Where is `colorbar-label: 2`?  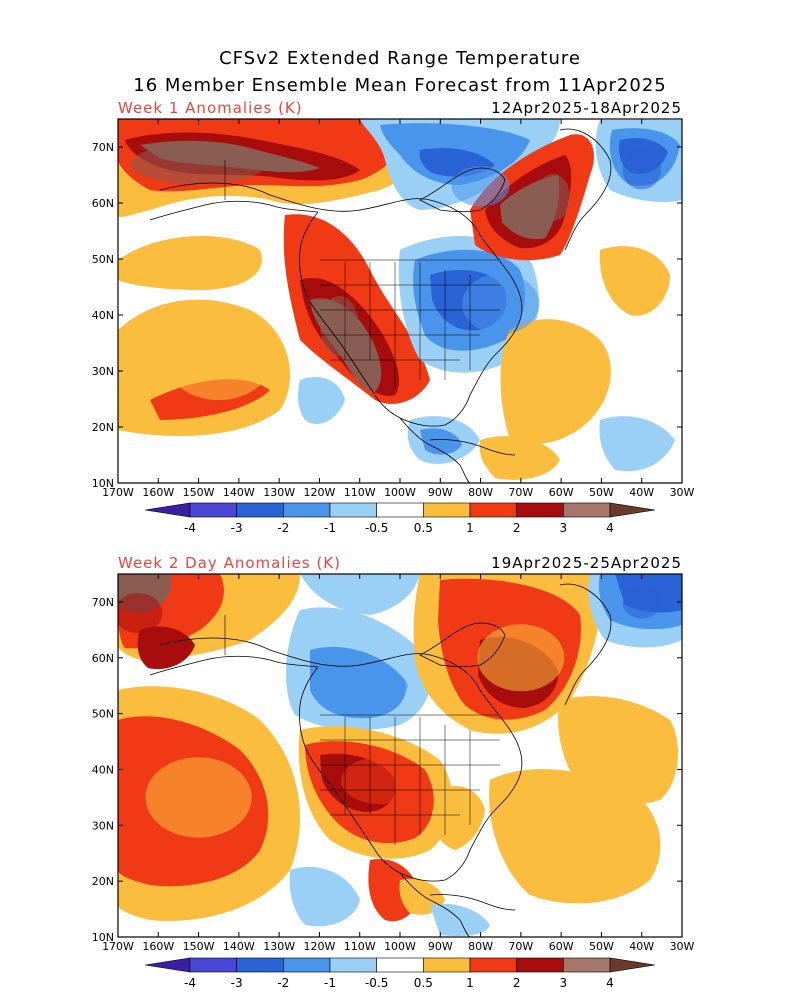 colorbar-label: 2 is located at coordinates (517, 528).